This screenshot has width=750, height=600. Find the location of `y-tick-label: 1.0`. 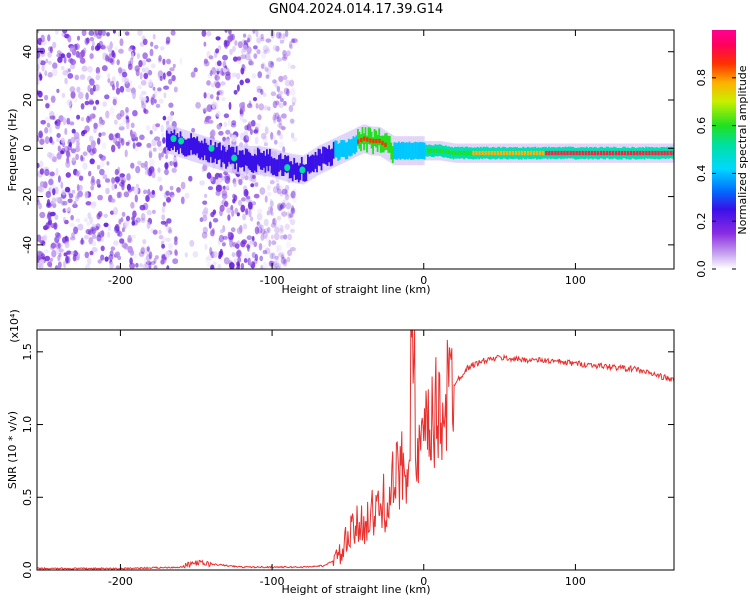

y-tick-label: 1.0 is located at coordinates (27, 425).